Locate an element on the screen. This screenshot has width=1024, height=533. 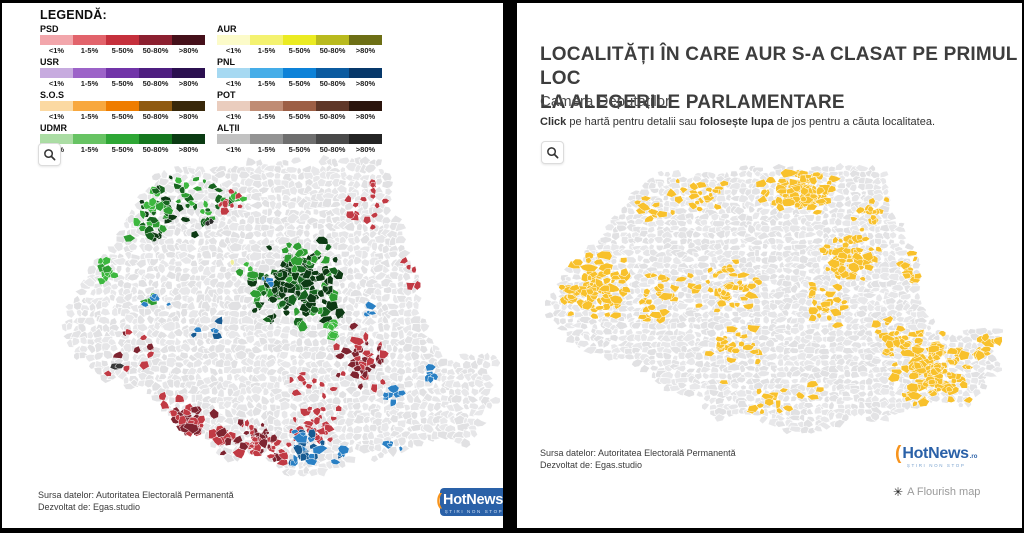
party-name: UDMR is located at coordinates (53, 128).